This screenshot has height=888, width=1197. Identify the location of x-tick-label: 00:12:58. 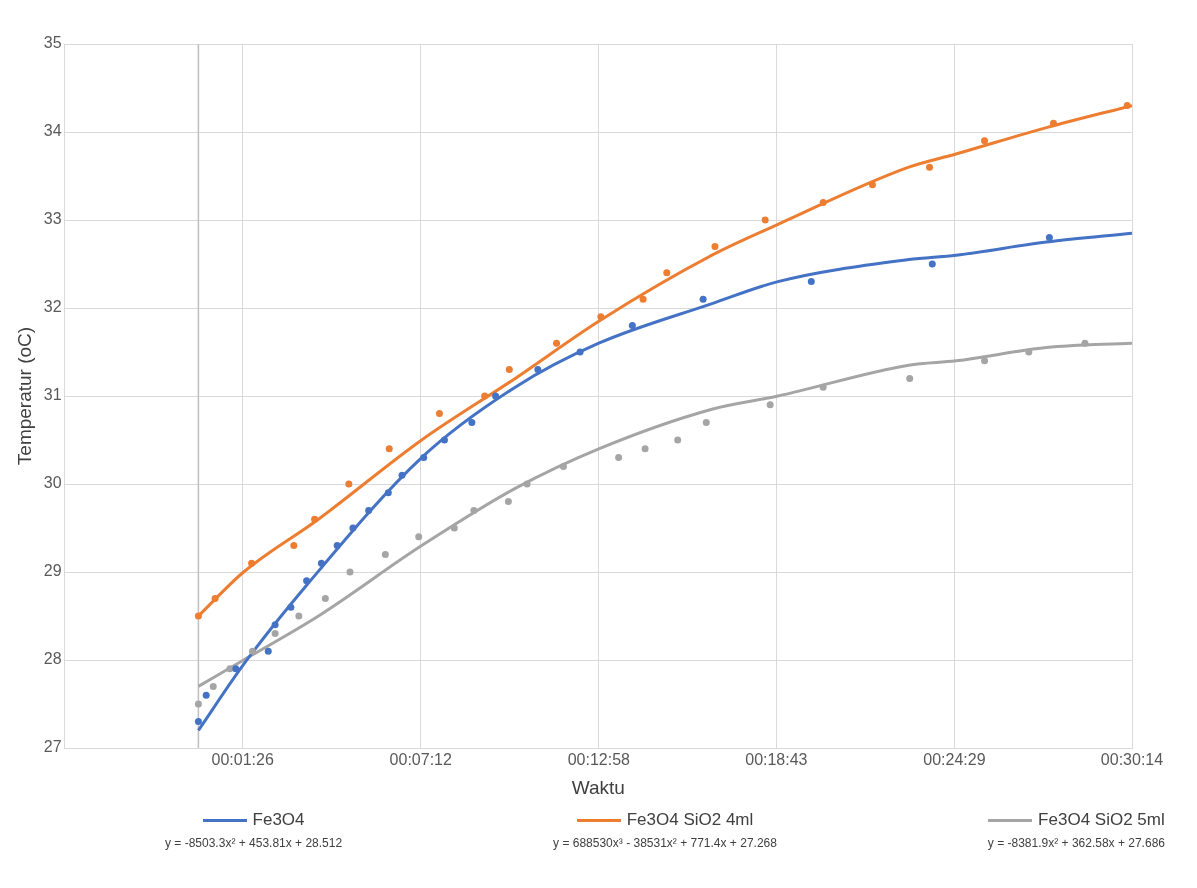
(599, 760).